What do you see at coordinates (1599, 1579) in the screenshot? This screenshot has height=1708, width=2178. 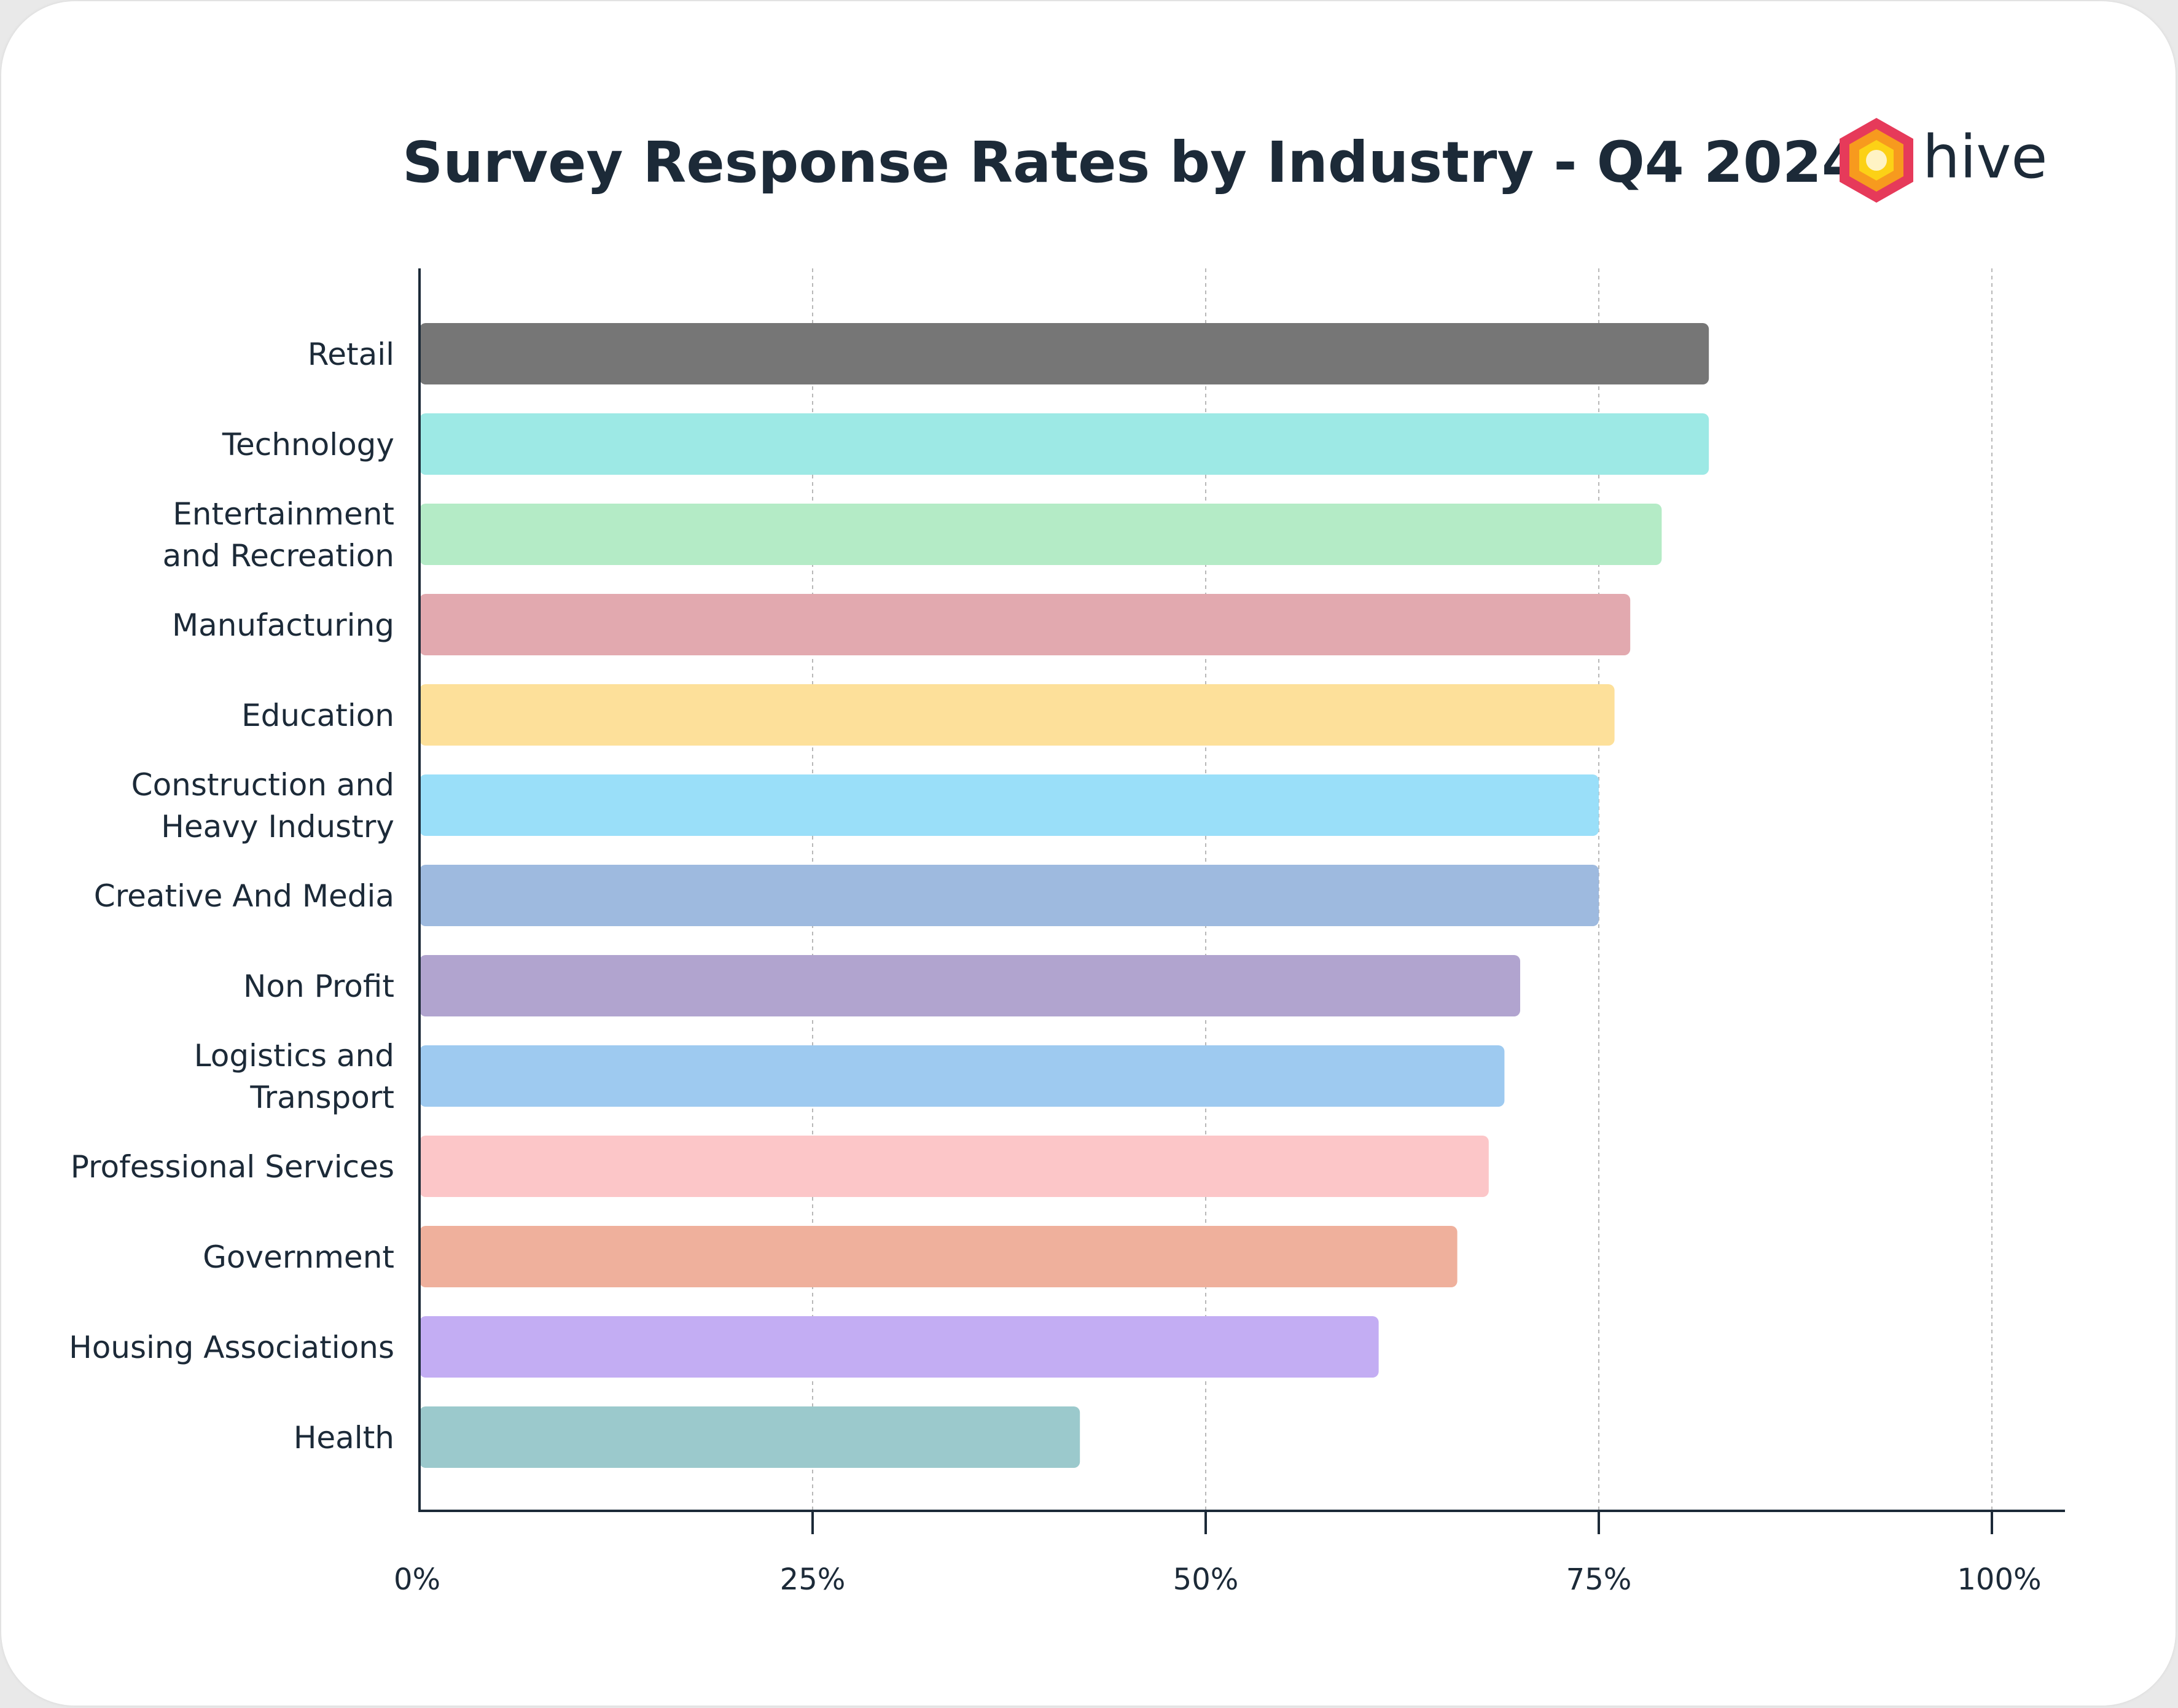 I see `x-tick-label: 75%` at bounding box center [1599, 1579].